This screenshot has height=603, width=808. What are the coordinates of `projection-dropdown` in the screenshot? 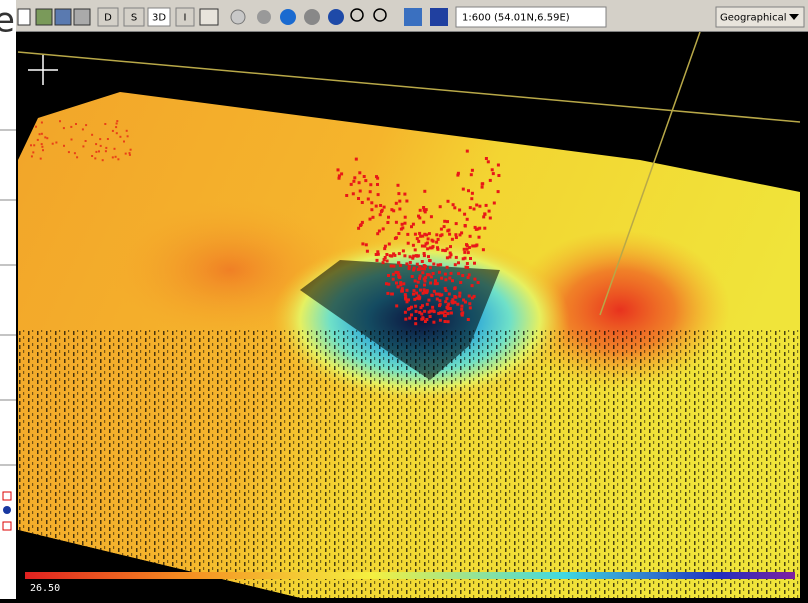 It's located at (760, 17).